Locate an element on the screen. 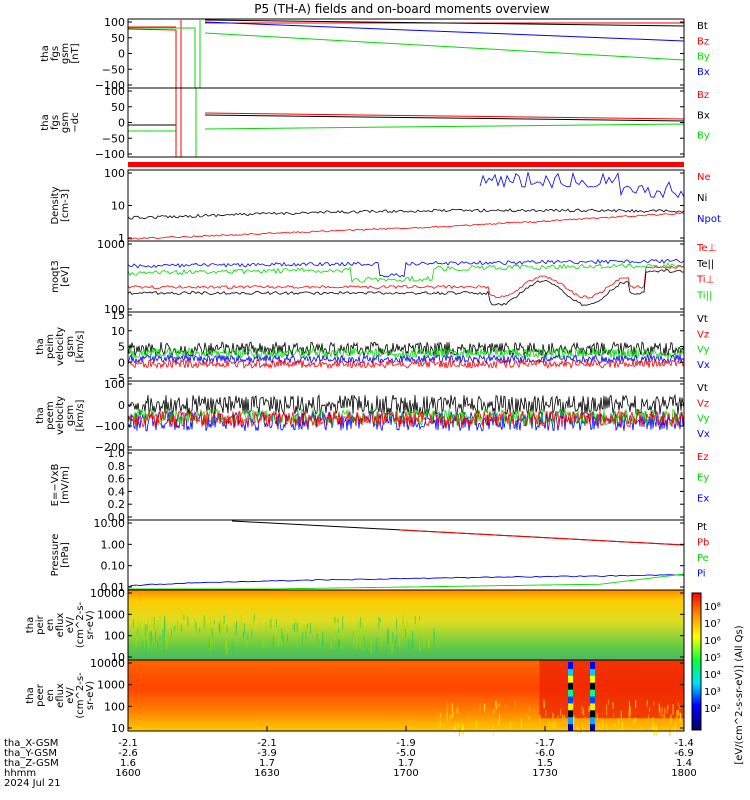  y-tick-label: 10.00 is located at coordinates (110, 523).